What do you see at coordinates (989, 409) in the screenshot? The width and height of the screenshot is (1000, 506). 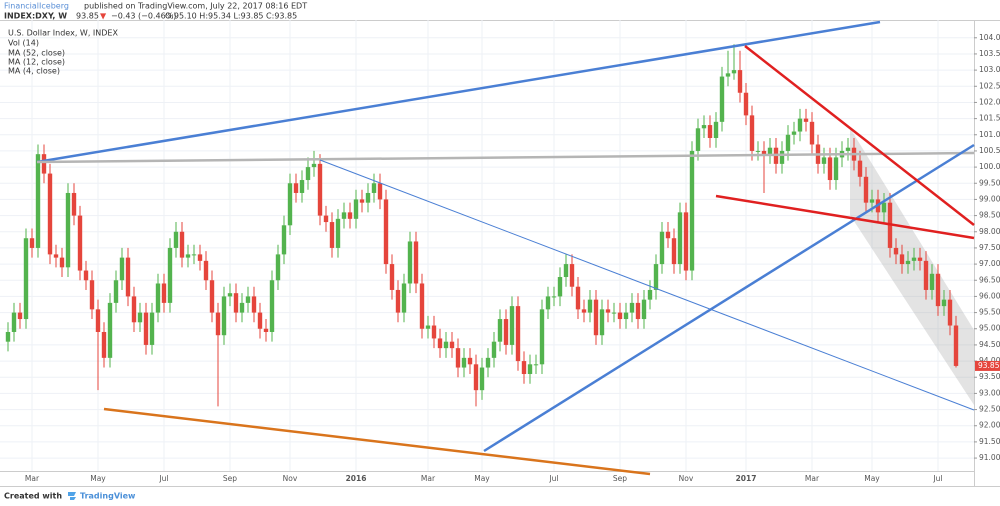 I see `y-tick-label: 92.50` at bounding box center [989, 409].